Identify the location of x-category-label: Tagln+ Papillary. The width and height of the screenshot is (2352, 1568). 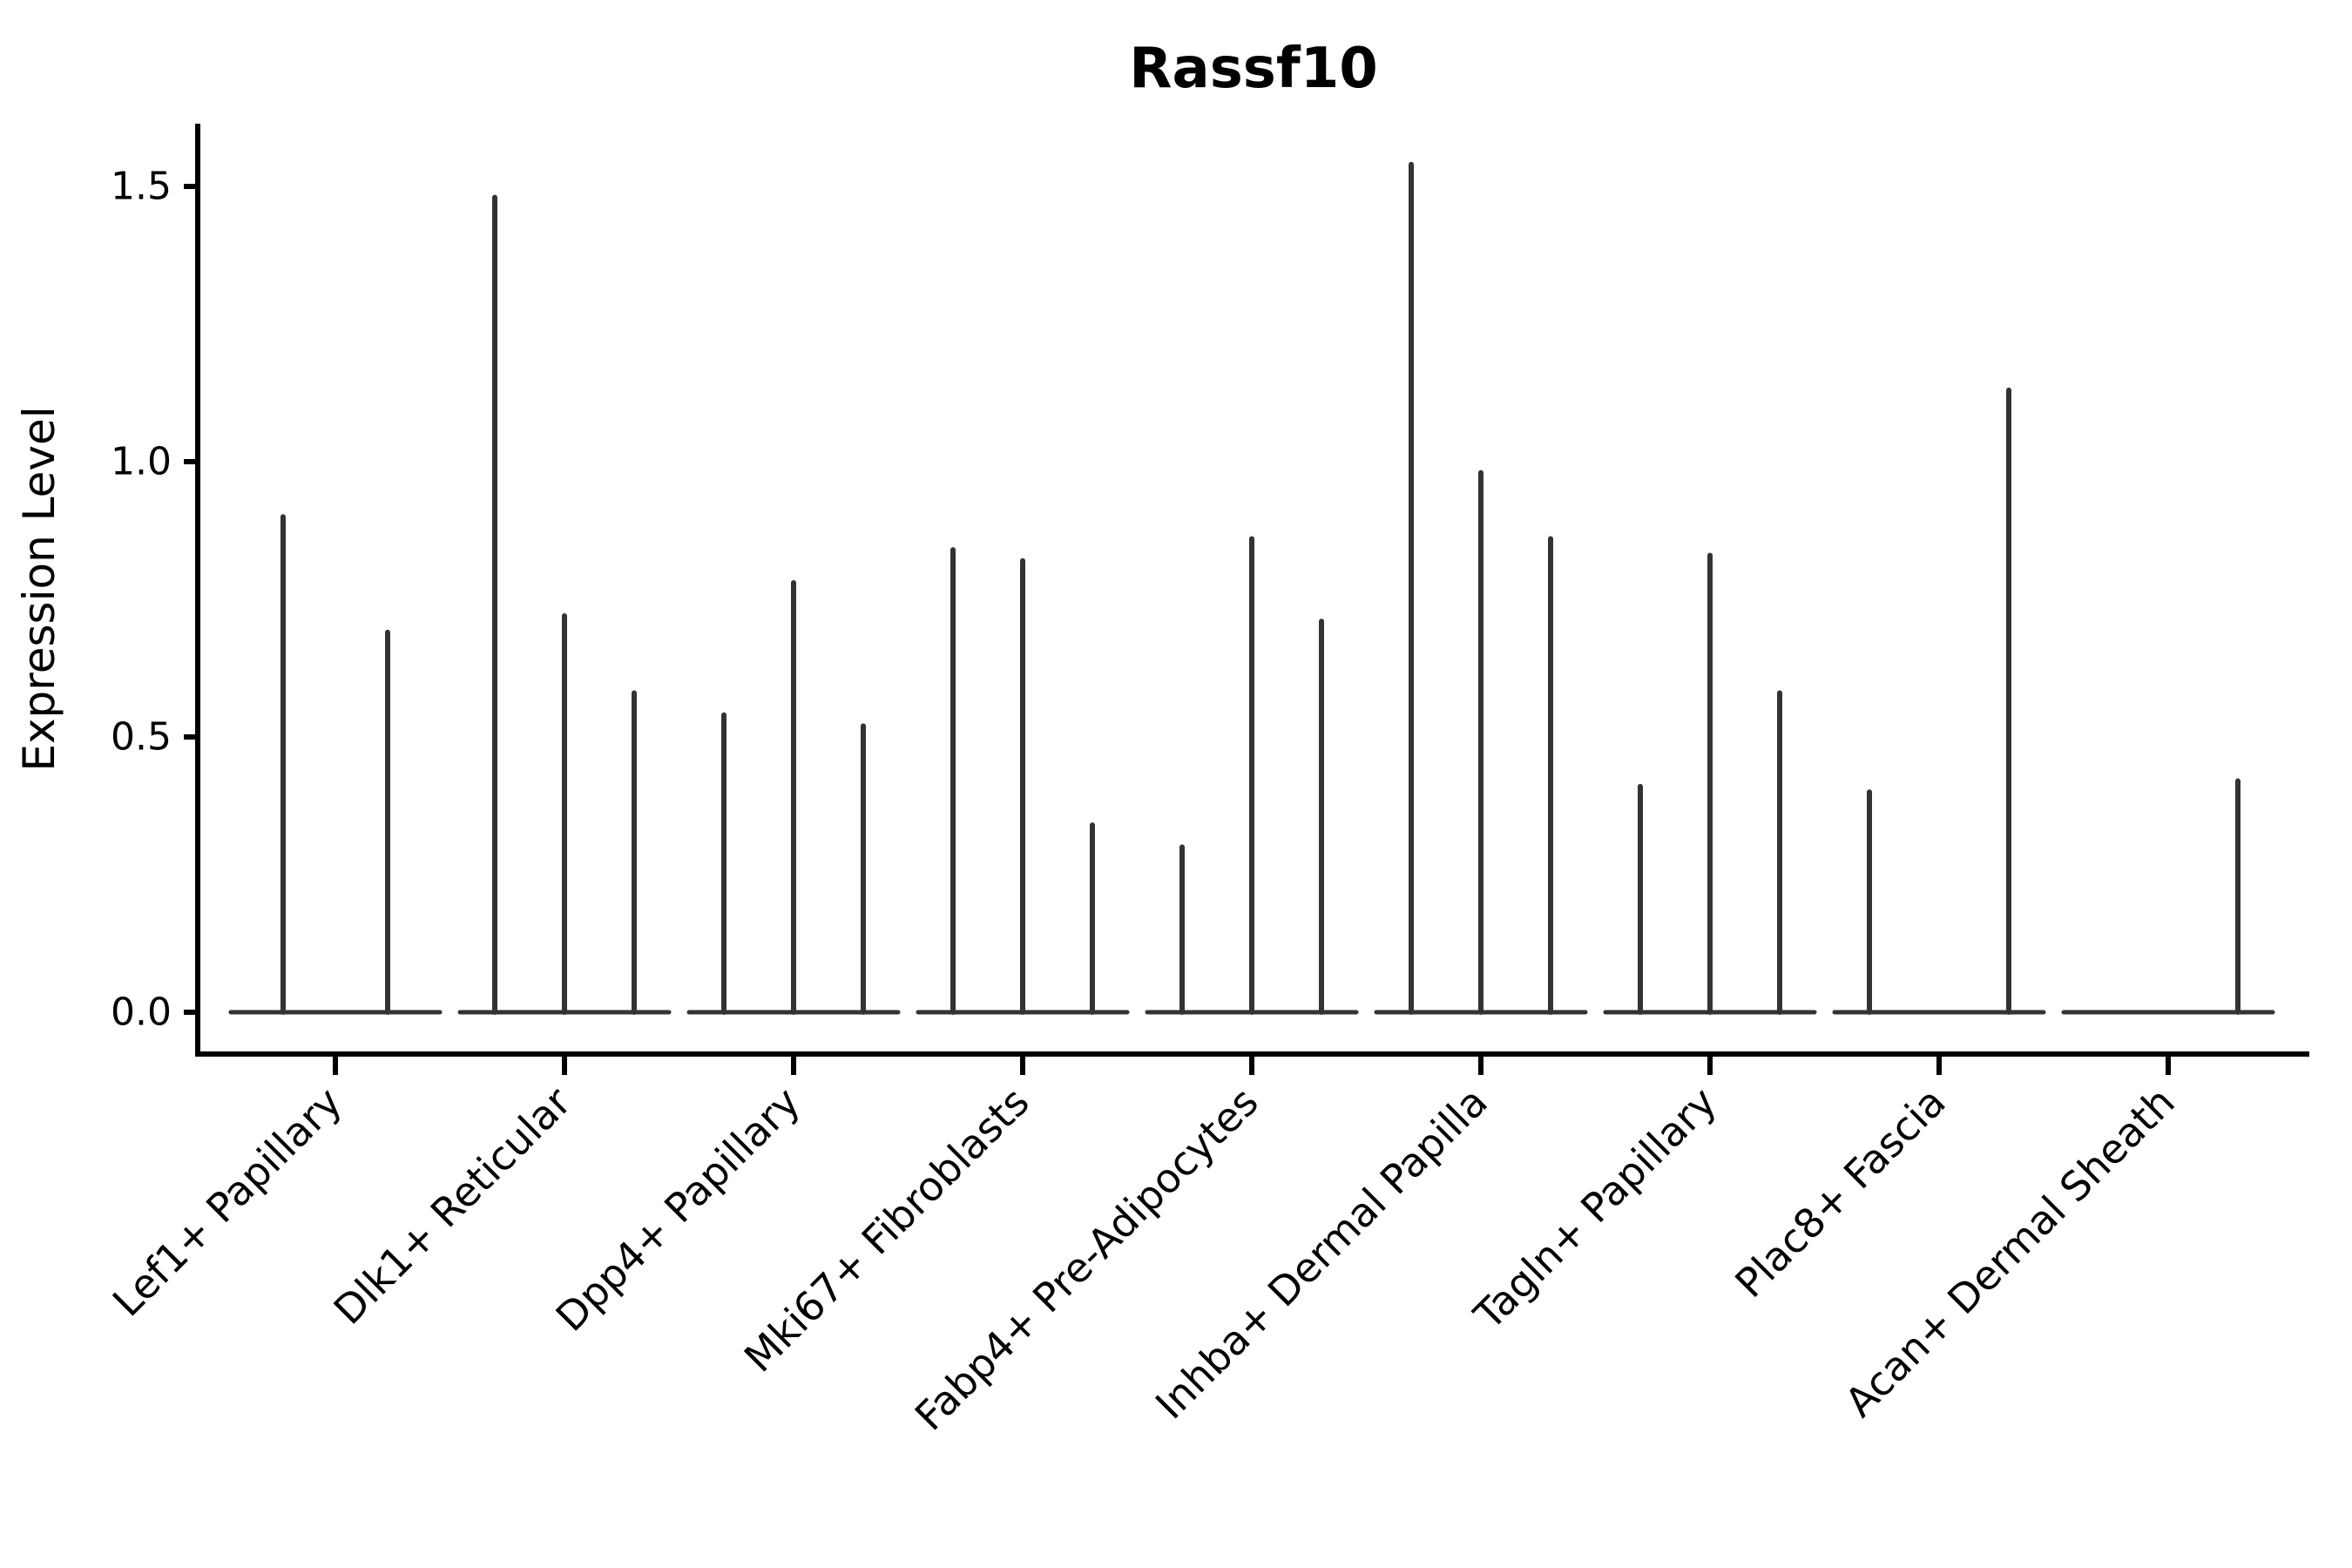
(1595, 1209).